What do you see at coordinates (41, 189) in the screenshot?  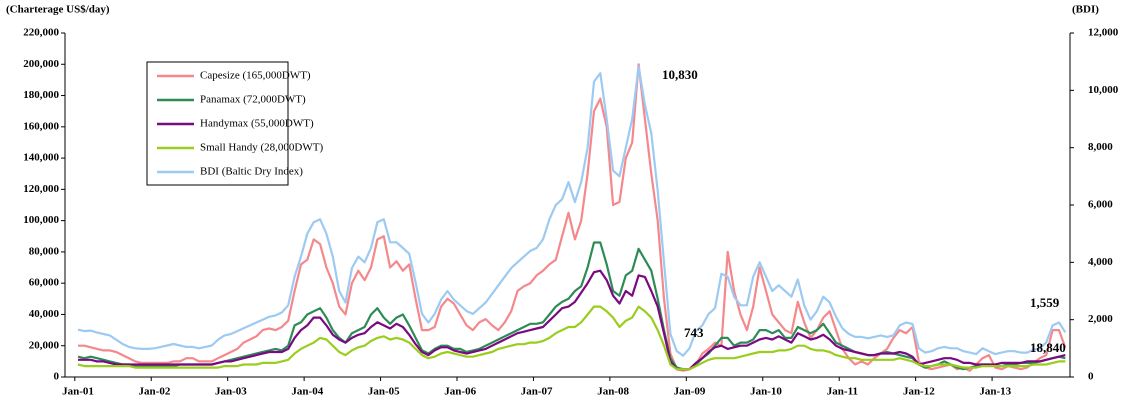 I see `y-tick-label: 120,000` at bounding box center [41, 189].